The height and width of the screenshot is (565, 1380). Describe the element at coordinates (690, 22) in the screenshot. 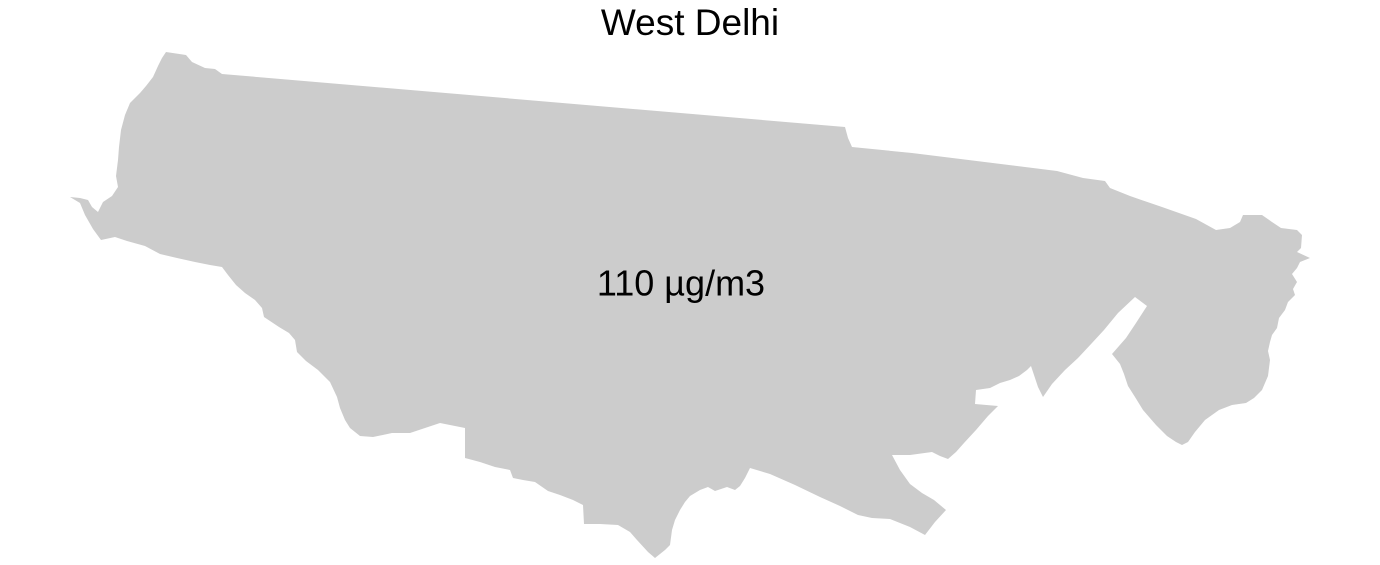

I see `map-title: West Delhi` at that location.